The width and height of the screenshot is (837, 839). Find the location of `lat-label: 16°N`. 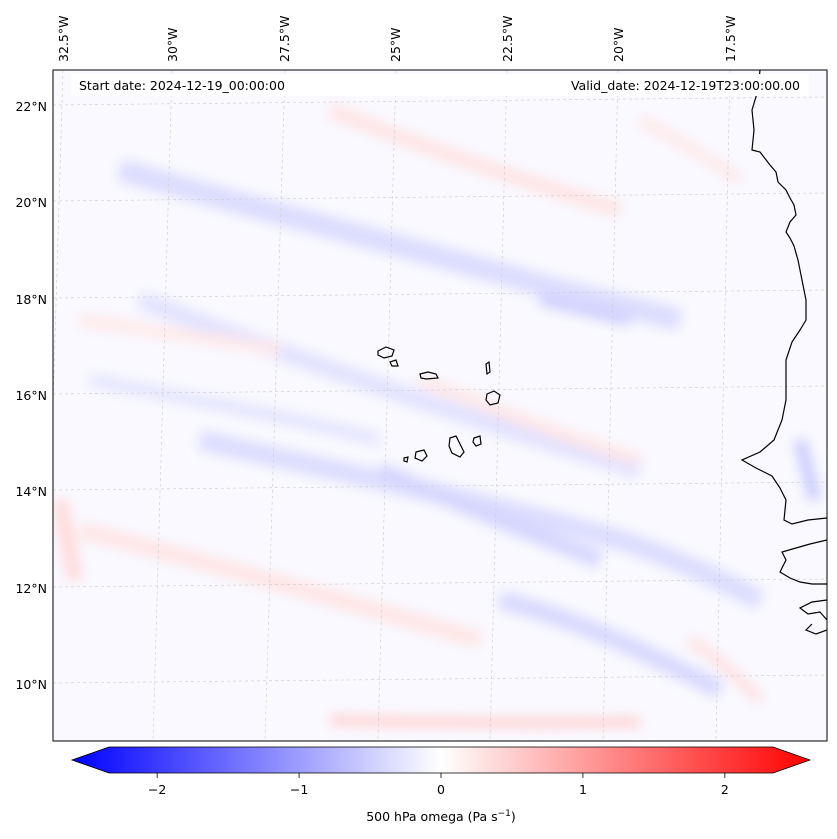

lat-label: 16°N is located at coordinates (31, 395).